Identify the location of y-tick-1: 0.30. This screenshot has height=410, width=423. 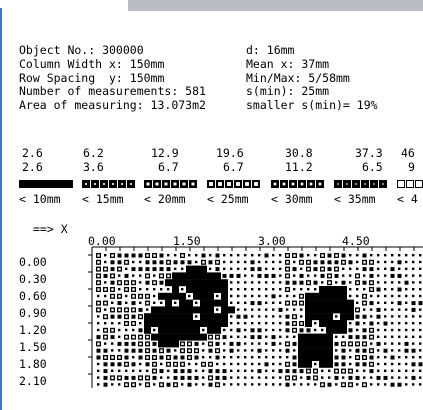
(33, 279).